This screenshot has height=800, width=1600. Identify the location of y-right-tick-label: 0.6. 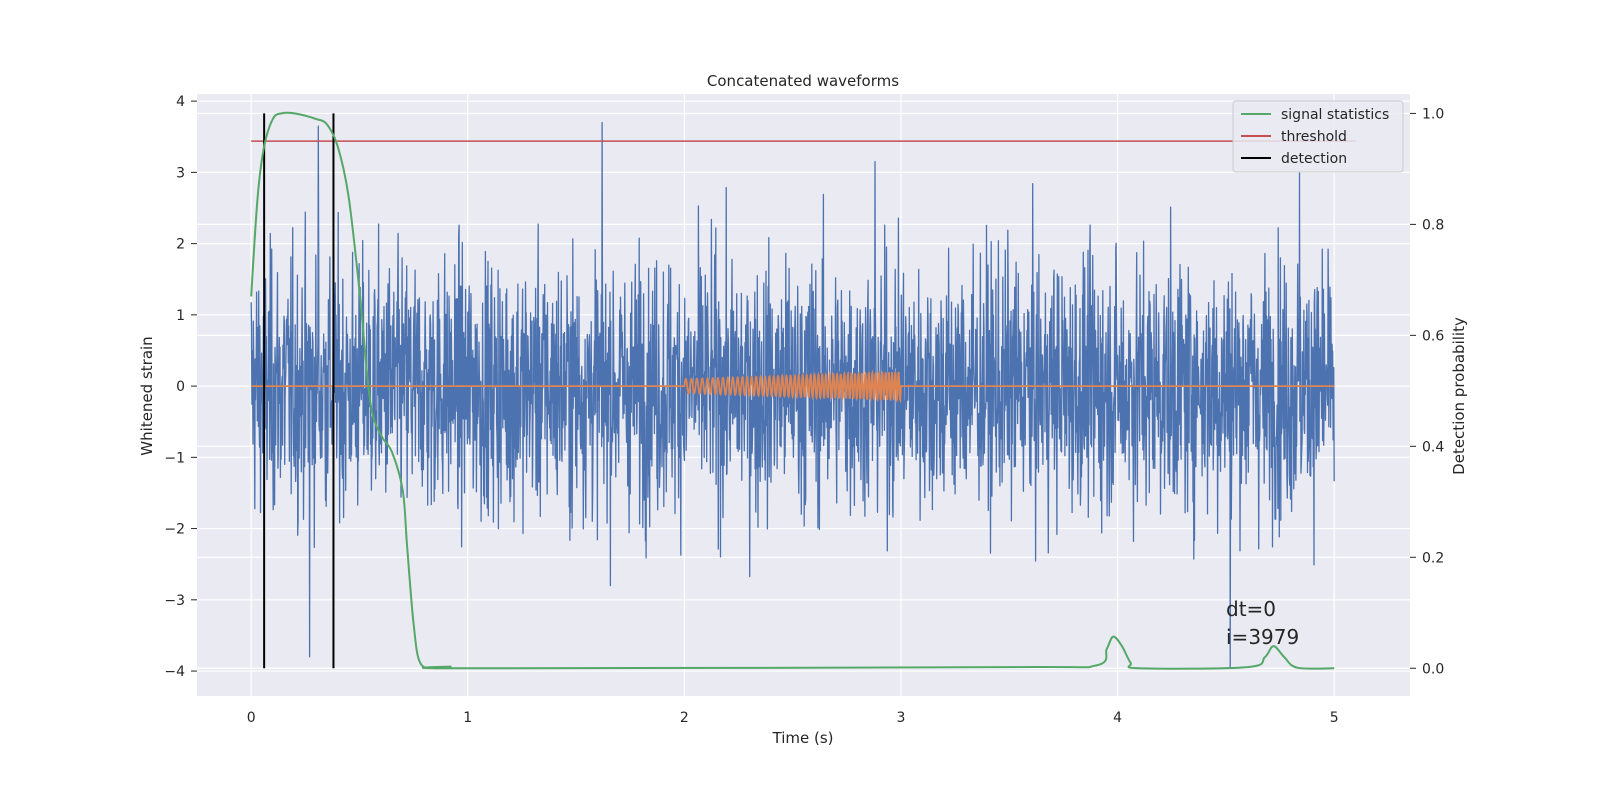
(1433, 336).